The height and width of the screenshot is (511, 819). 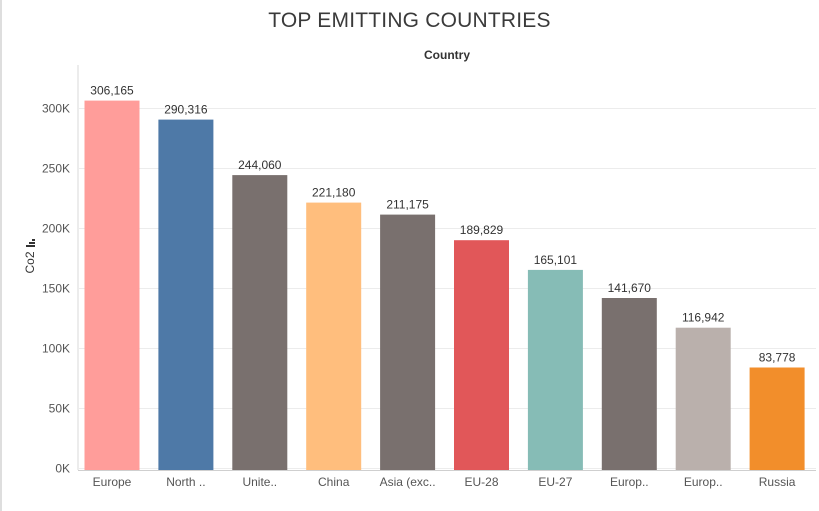 What do you see at coordinates (260, 165) in the screenshot?
I see `bar-value-label: 244,060` at bounding box center [260, 165].